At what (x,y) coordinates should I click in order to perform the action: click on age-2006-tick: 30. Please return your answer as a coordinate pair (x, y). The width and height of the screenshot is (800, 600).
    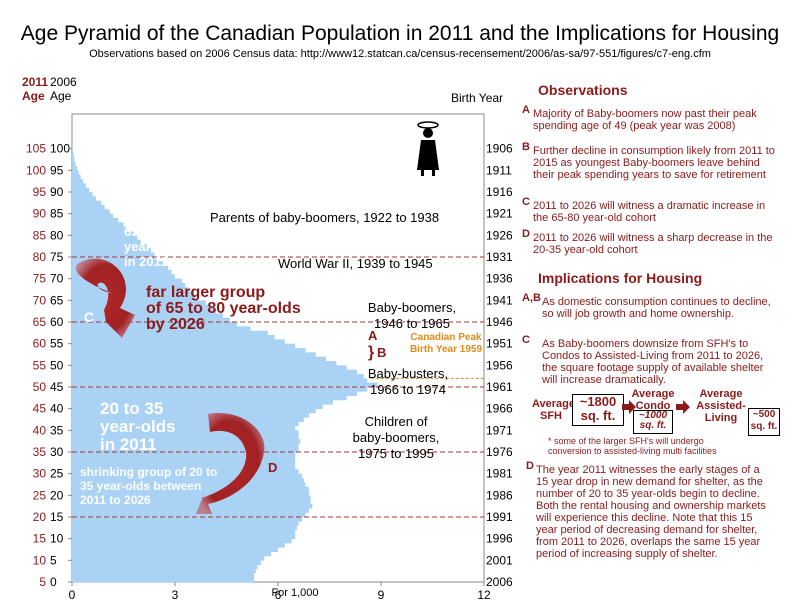
    Looking at the image, I should click on (57, 452).